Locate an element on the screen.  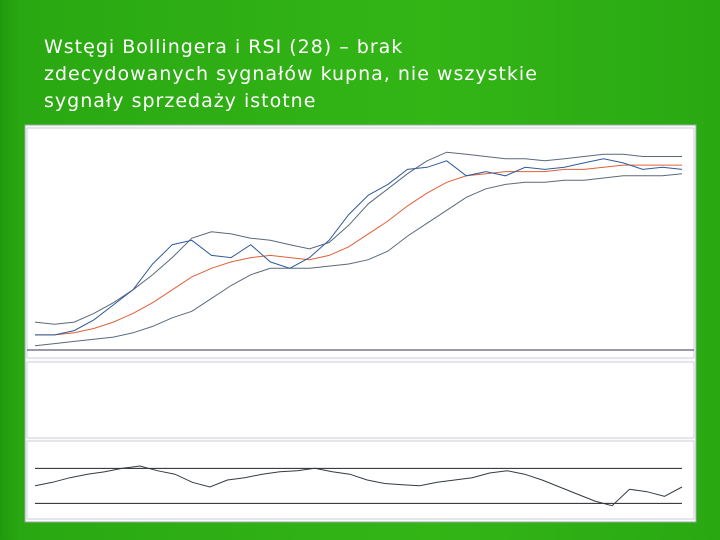
volume-panel is located at coordinates (360, 400).